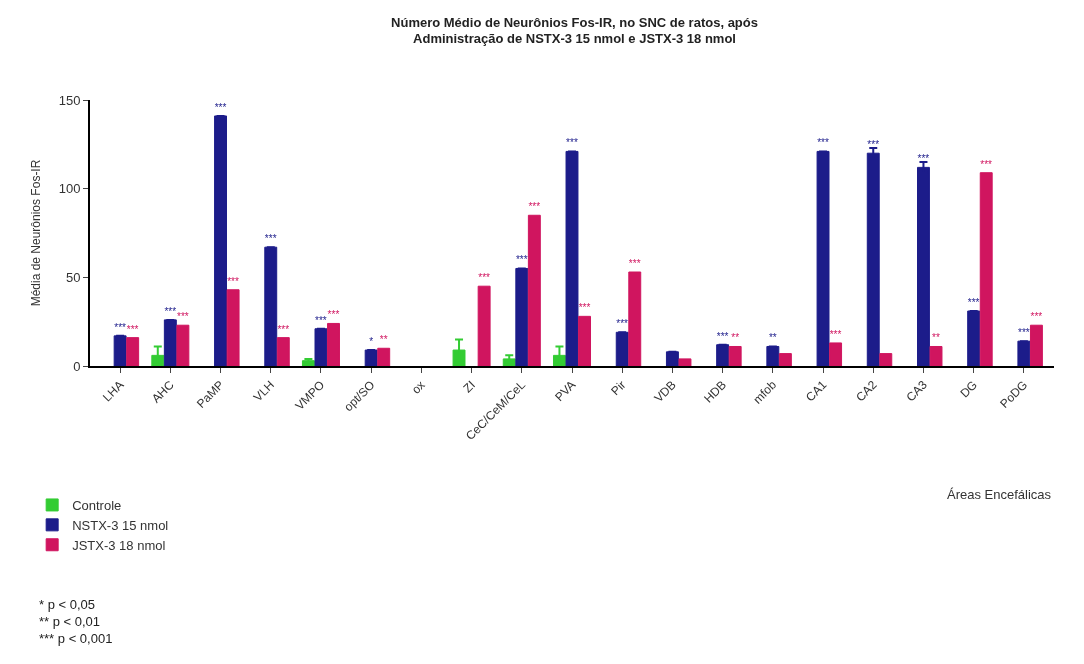 This screenshot has width=1084, height=664. I want to click on x-axis-title: Áreas Encefálicas, so click(999, 494).